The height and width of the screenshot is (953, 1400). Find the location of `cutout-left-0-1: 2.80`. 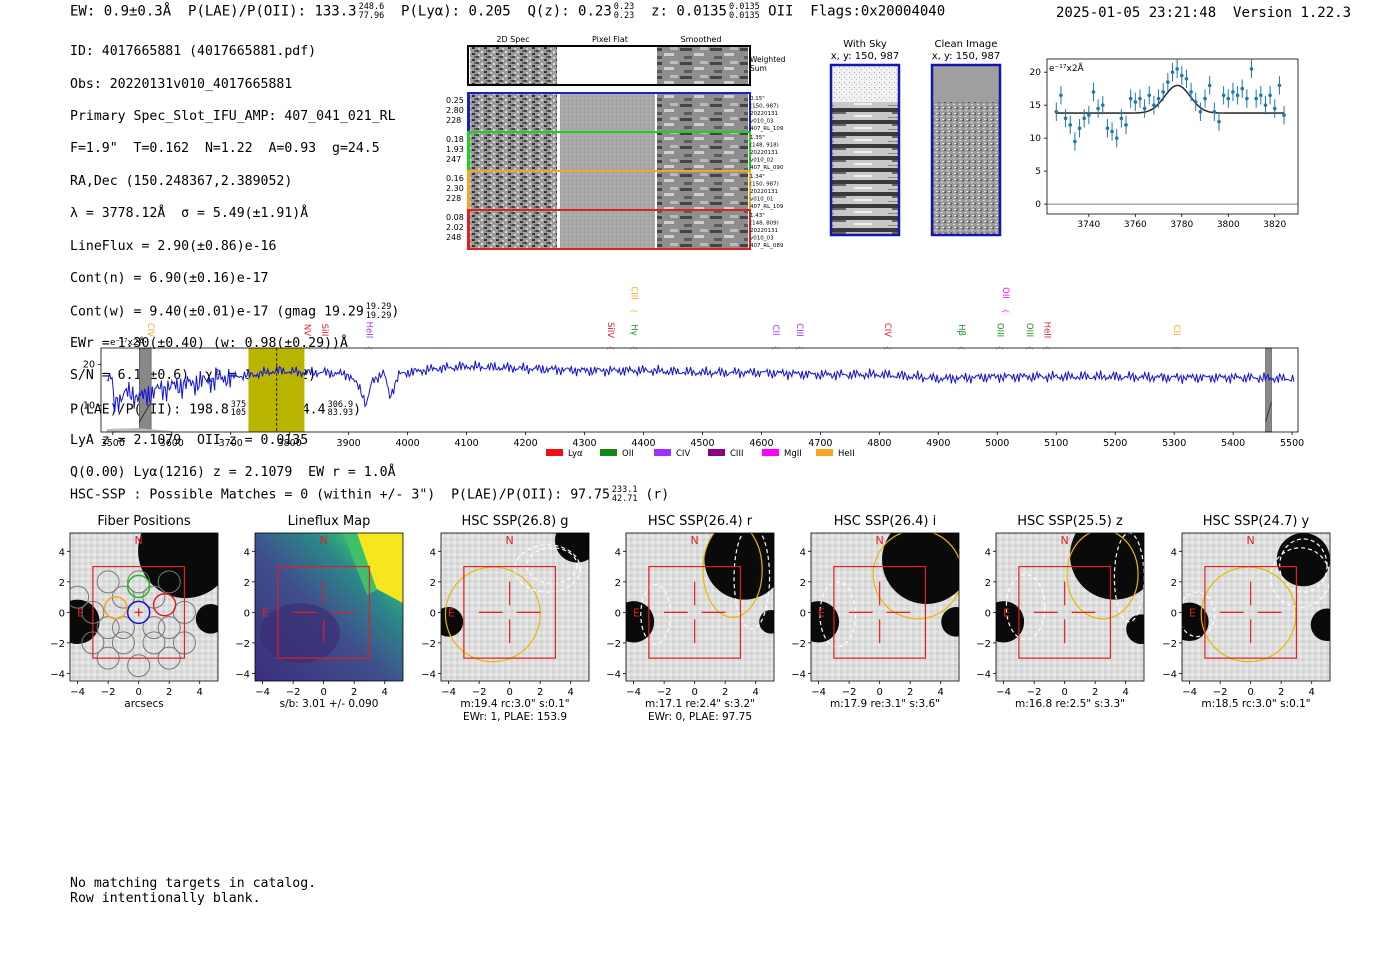

cutout-left-0-1: 2.80 is located at coordinates (455, 110).